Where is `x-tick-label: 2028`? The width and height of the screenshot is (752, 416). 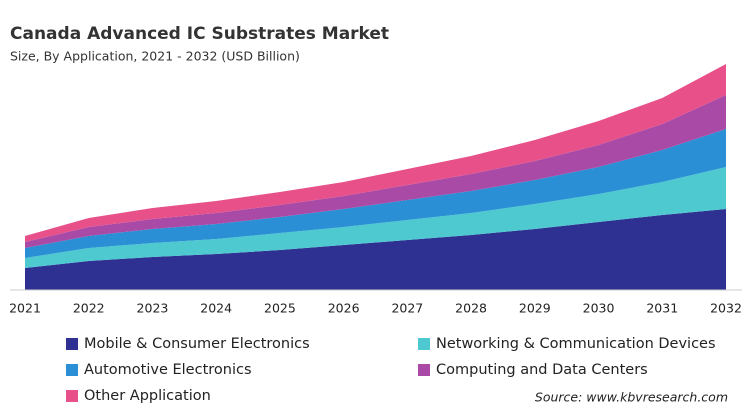 x-tick-label: 2028 is located at coordinates (471, 308).